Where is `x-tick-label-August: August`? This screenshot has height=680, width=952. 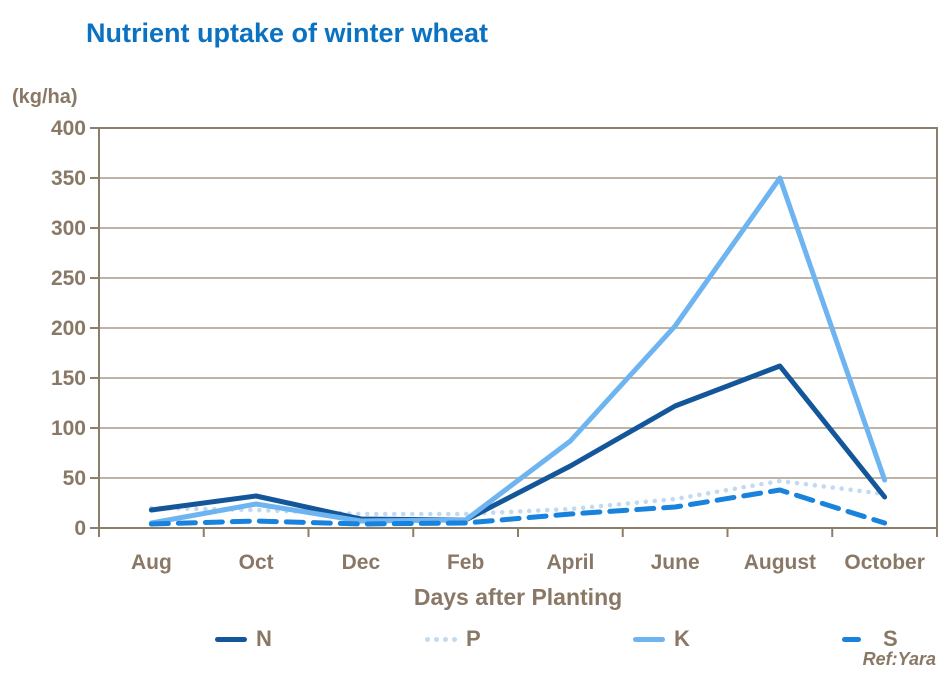 x-tick-label-August: August is located at coordinates (780, 562).